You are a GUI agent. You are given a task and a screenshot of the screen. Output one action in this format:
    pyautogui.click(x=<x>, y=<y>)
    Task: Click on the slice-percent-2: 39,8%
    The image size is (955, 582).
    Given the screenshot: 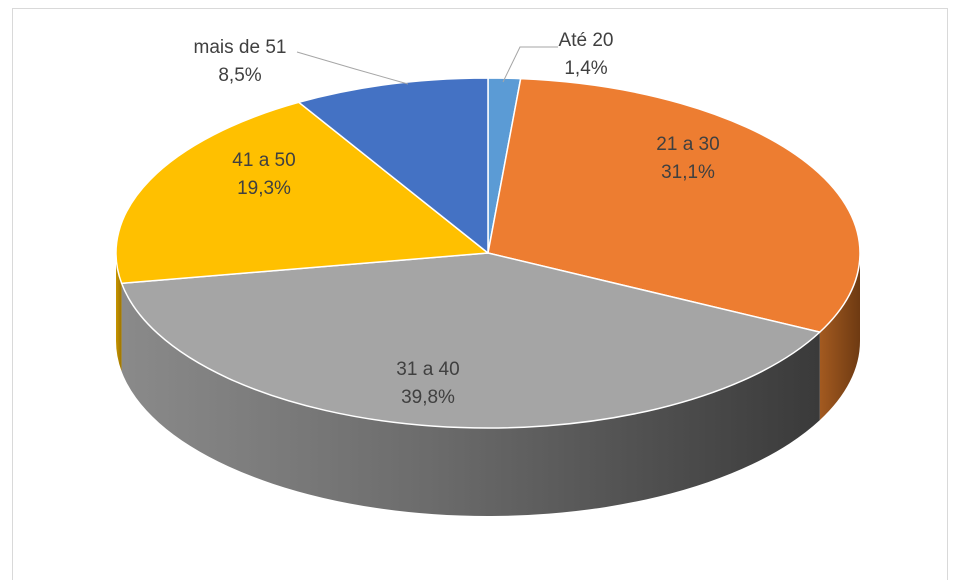 What is the action you would take?
    pyautogui.click(x=428, y=397)
    